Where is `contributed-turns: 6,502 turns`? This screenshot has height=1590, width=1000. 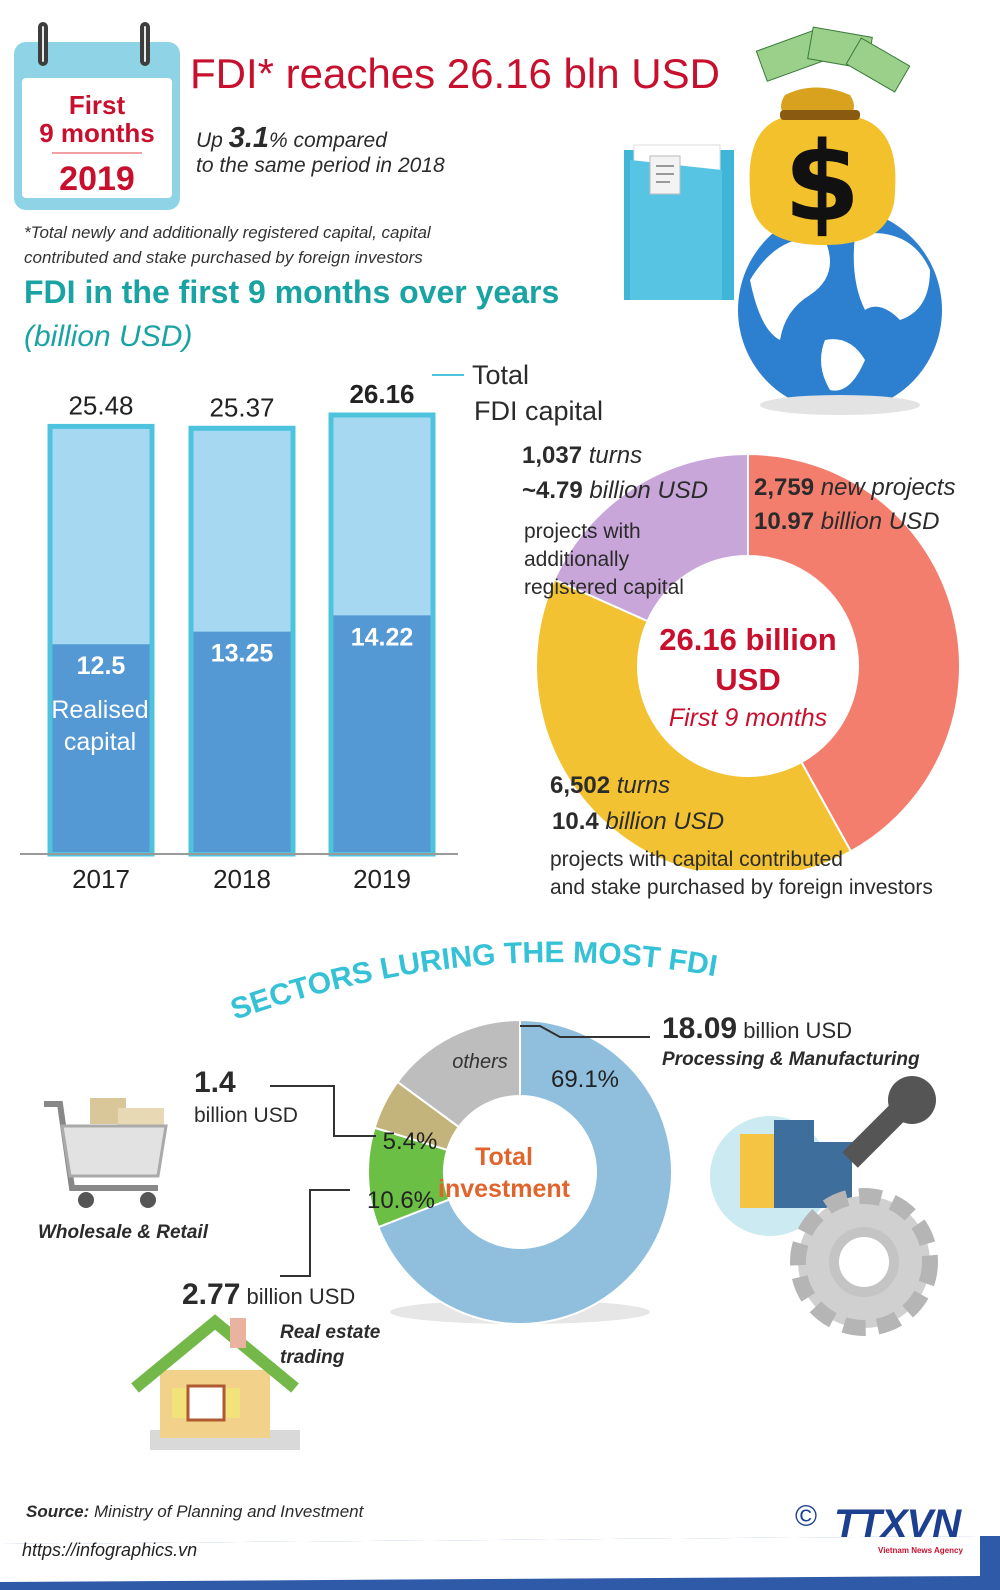
contributed-turns: 6,502 turns is located at coordinates (610, 785).